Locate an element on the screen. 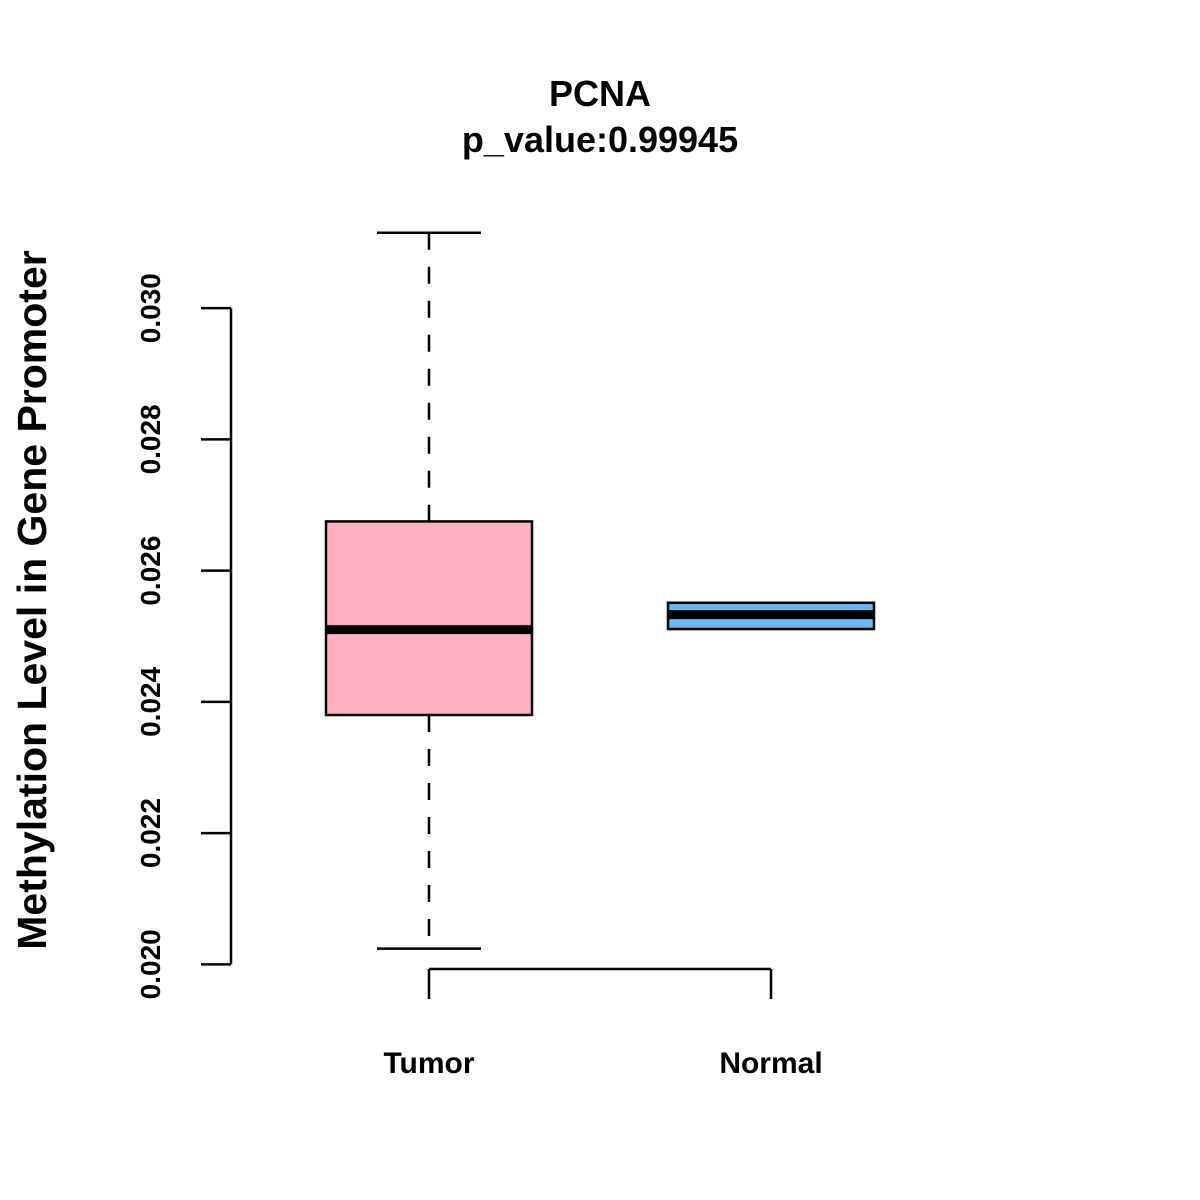  x-tick-label: Normal is located at coordinates (770, 1063).